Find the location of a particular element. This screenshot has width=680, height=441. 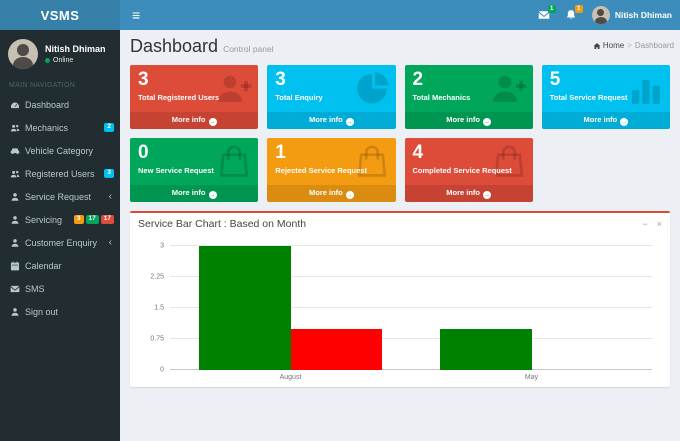

info-box-rejected-service-request: 1 Rejected Service Request More info → is located at coordinates (331, 170).